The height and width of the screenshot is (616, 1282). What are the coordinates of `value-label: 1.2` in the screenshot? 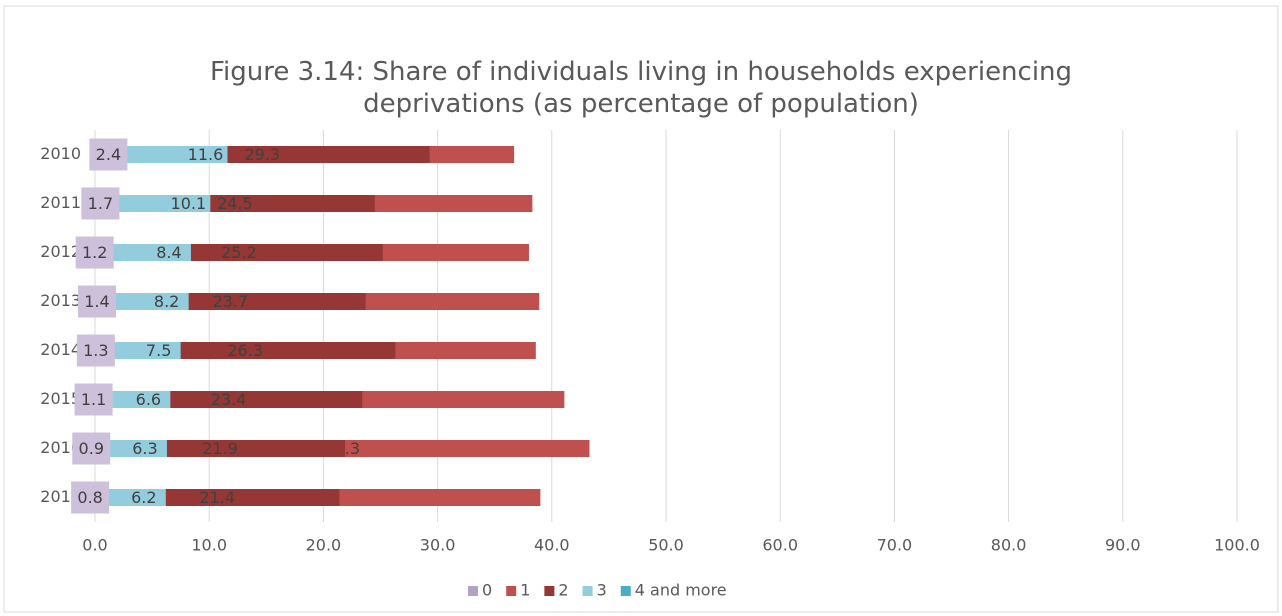 It's located at (94, 252).